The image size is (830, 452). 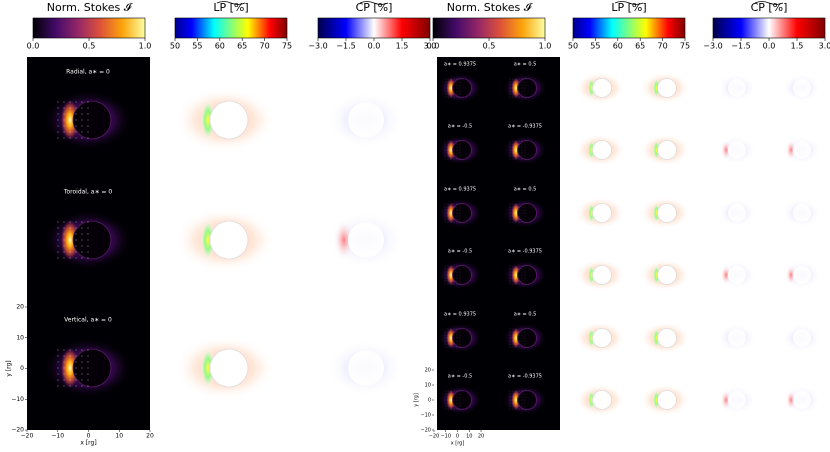 I want to click on colorbar-tick-label: 0.5, so click(x=89, y=46).